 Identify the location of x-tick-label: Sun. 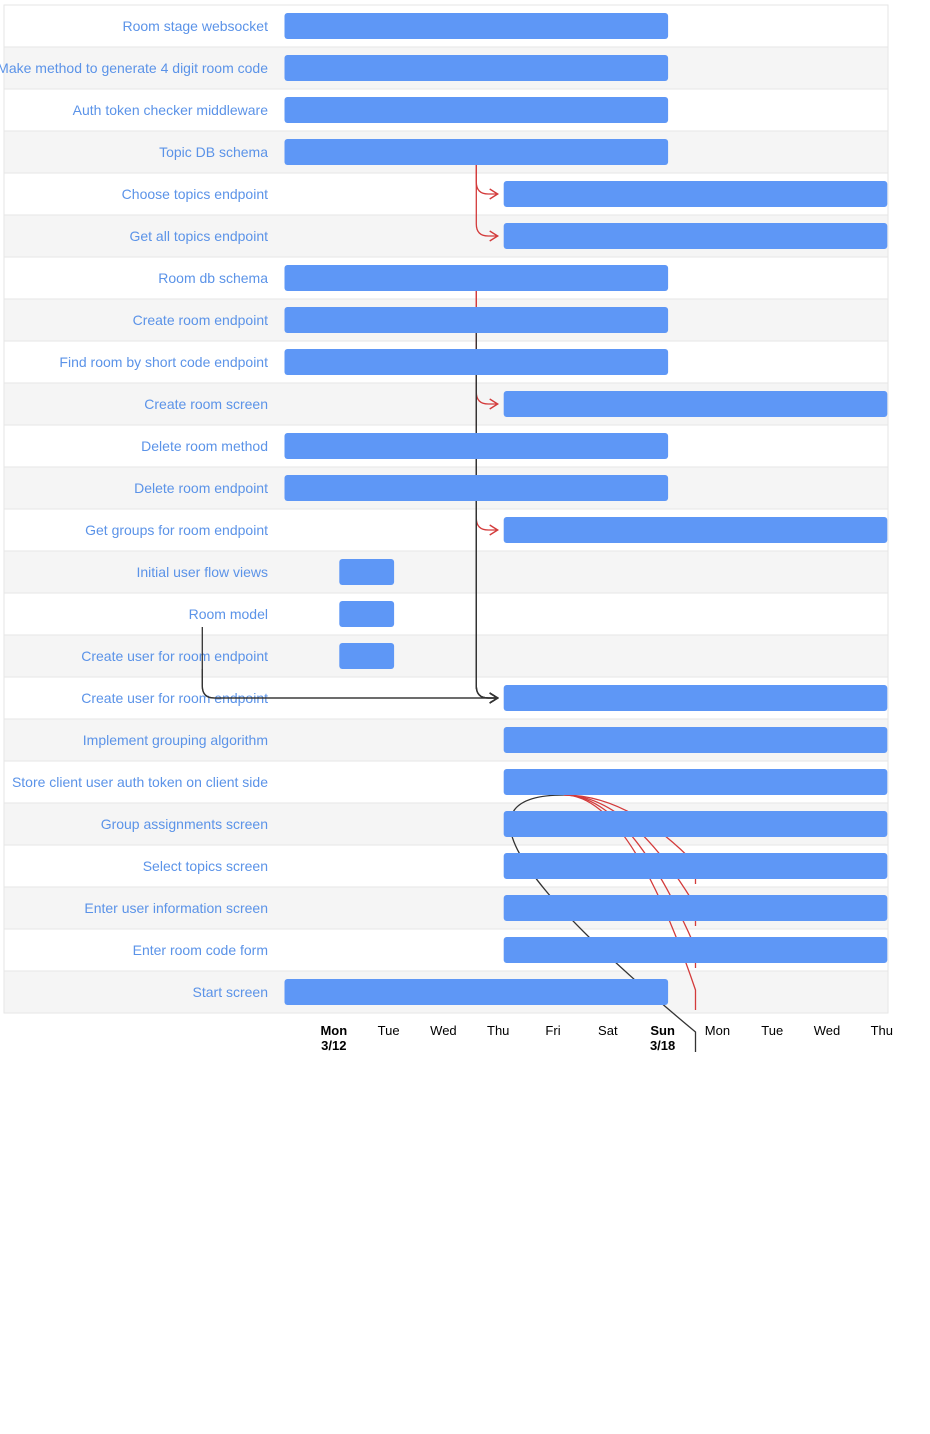
(662, 1030).